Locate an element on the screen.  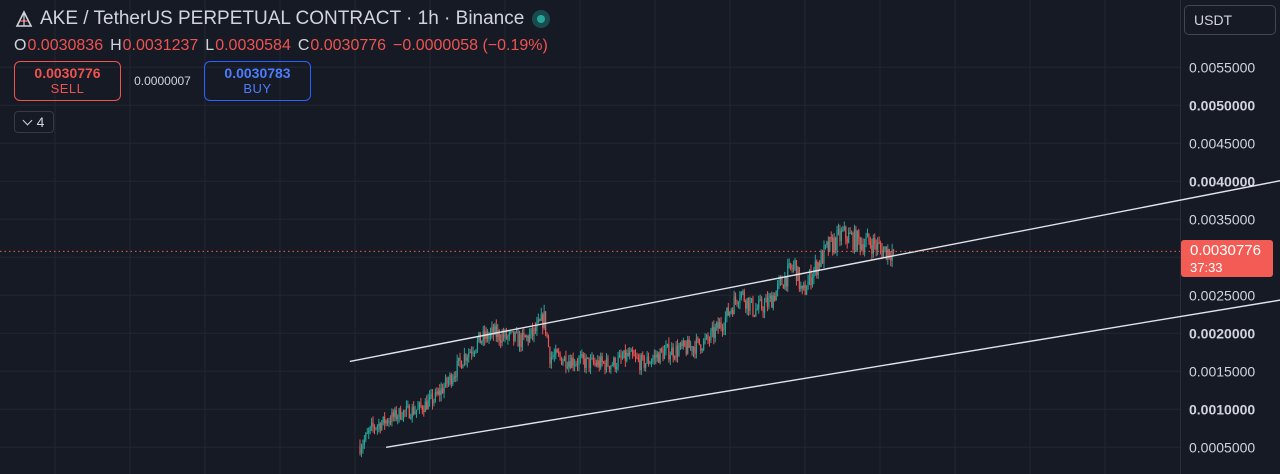
buy-button: 0.0030783 BUY is located at coordinates (257, 81).